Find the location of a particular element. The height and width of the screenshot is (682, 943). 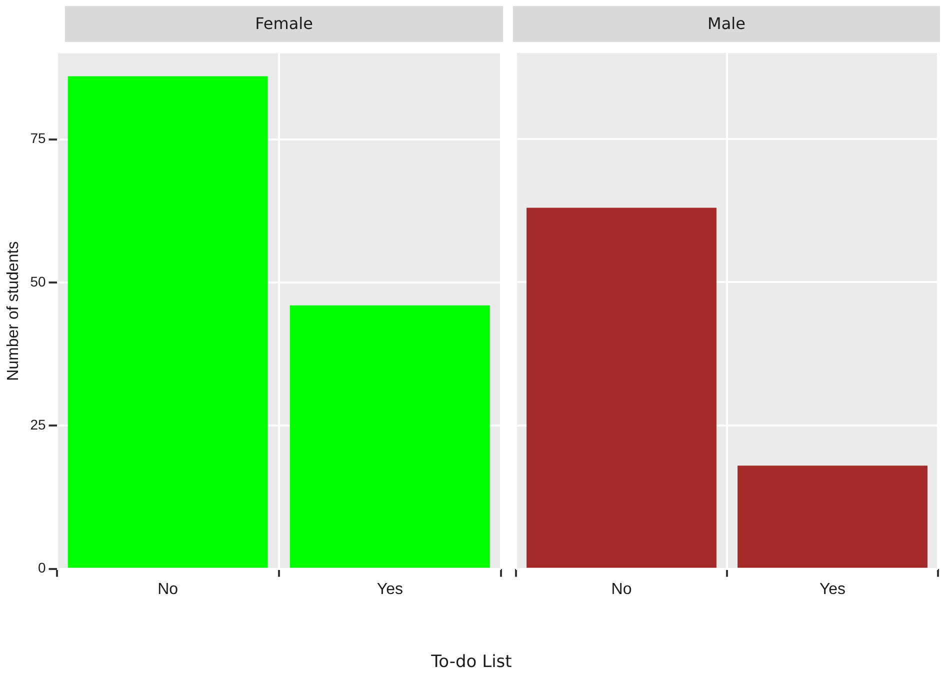

y-tick-label: 75 is located at coordinates (38, 138).